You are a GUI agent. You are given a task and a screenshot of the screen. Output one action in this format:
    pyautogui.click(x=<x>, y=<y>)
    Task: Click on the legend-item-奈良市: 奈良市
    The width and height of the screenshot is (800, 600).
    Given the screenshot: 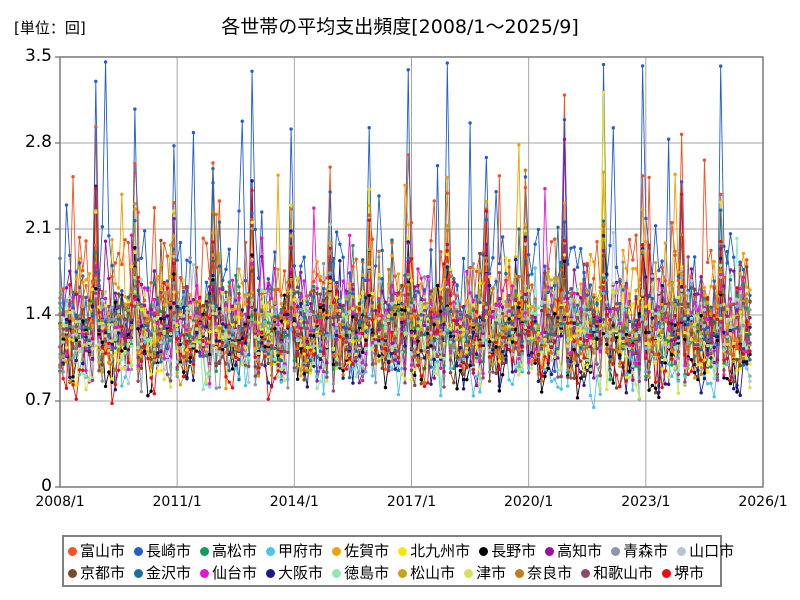 What is the action you would take?
    pyautogui.click(x=543, y=573)
    